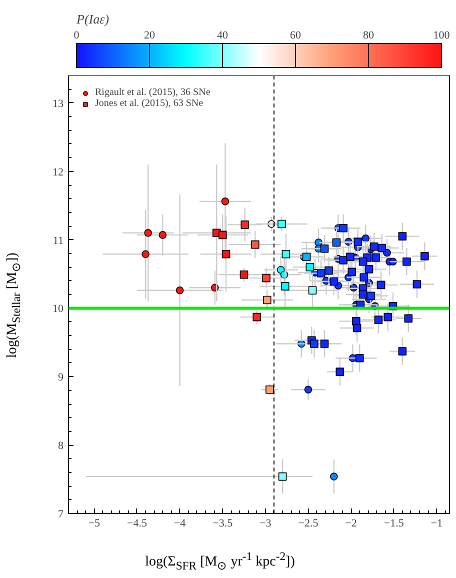 The height and width of the screenshot is (578, 456). I want to click on y-tick-label: 12, so click(58, 172).